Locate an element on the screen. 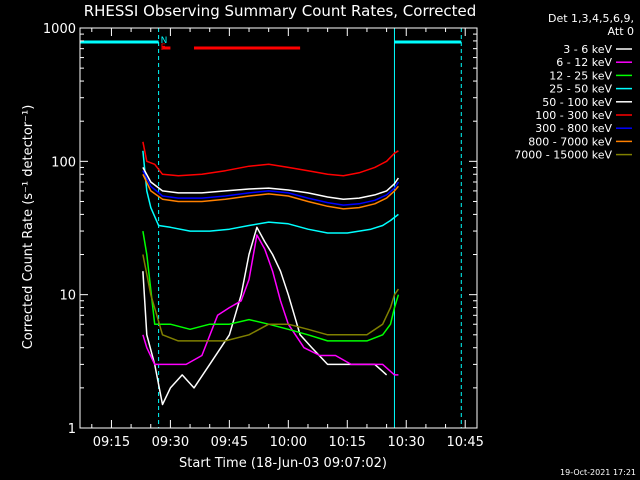 This screenshot has width=640, height=480. footer-timestamp: 19-Oct-2021 17:21 is located at coordinates (598, 472).